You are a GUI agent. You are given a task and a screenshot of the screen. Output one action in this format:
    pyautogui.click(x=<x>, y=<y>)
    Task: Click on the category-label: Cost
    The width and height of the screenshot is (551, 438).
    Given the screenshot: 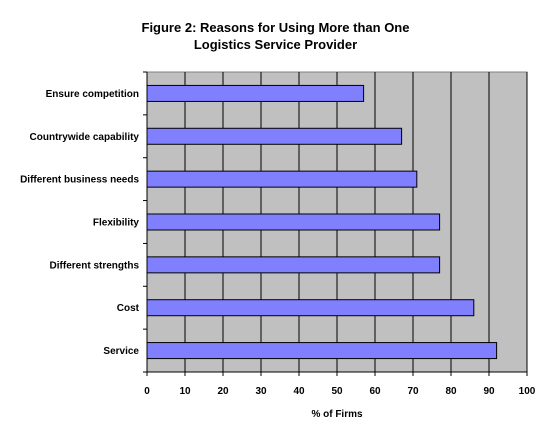 What is the action you would take?
    pyautogui.click(x=128, y=308)
    